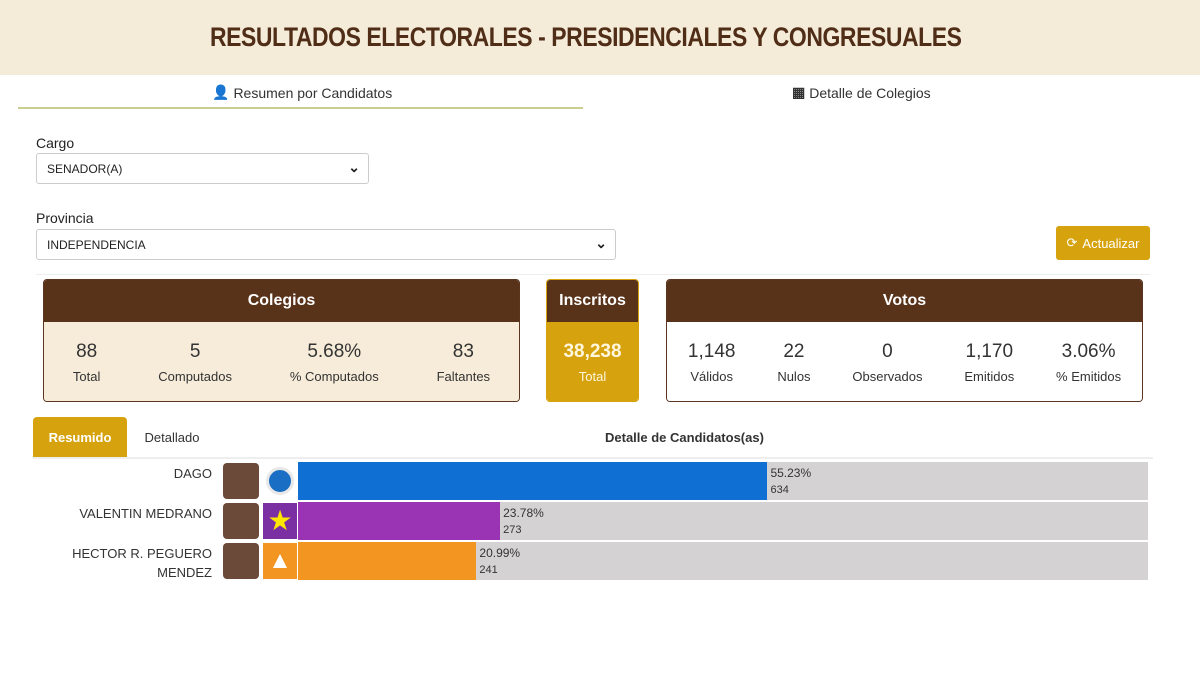  I want to click on candidate-row: VALENTIN MEDRANO ★ 23.78% 273, so click(600, 521).